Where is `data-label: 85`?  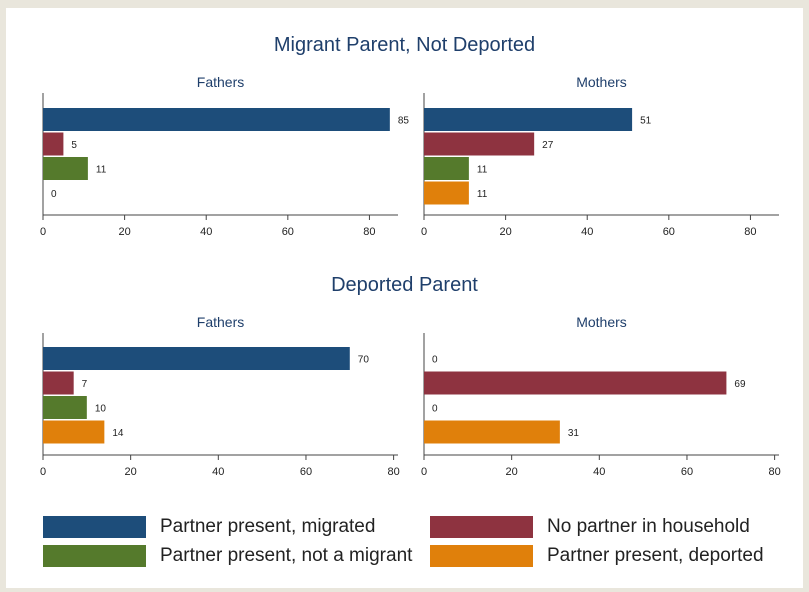
data-label: 85 is located at coordinates (404, 121).